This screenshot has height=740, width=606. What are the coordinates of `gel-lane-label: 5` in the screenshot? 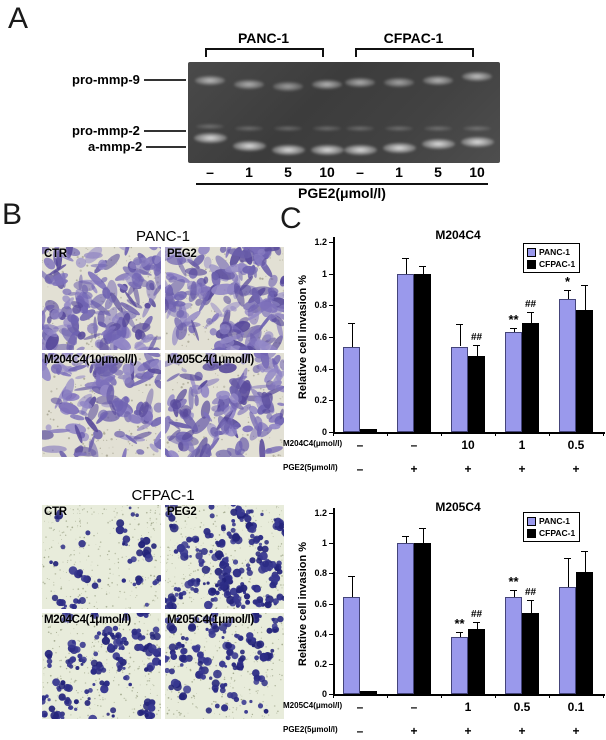 It's located at (438, 172).